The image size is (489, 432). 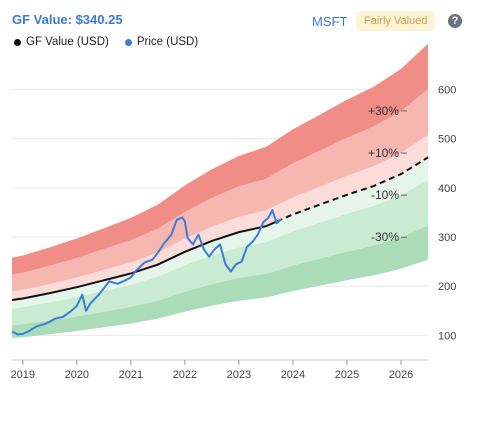 I want to click on y-tick-label: 600, so click(x=447, y=91).